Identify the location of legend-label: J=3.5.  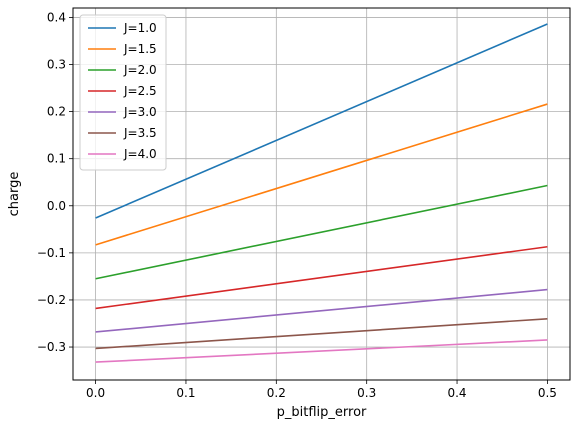
(140, 133).